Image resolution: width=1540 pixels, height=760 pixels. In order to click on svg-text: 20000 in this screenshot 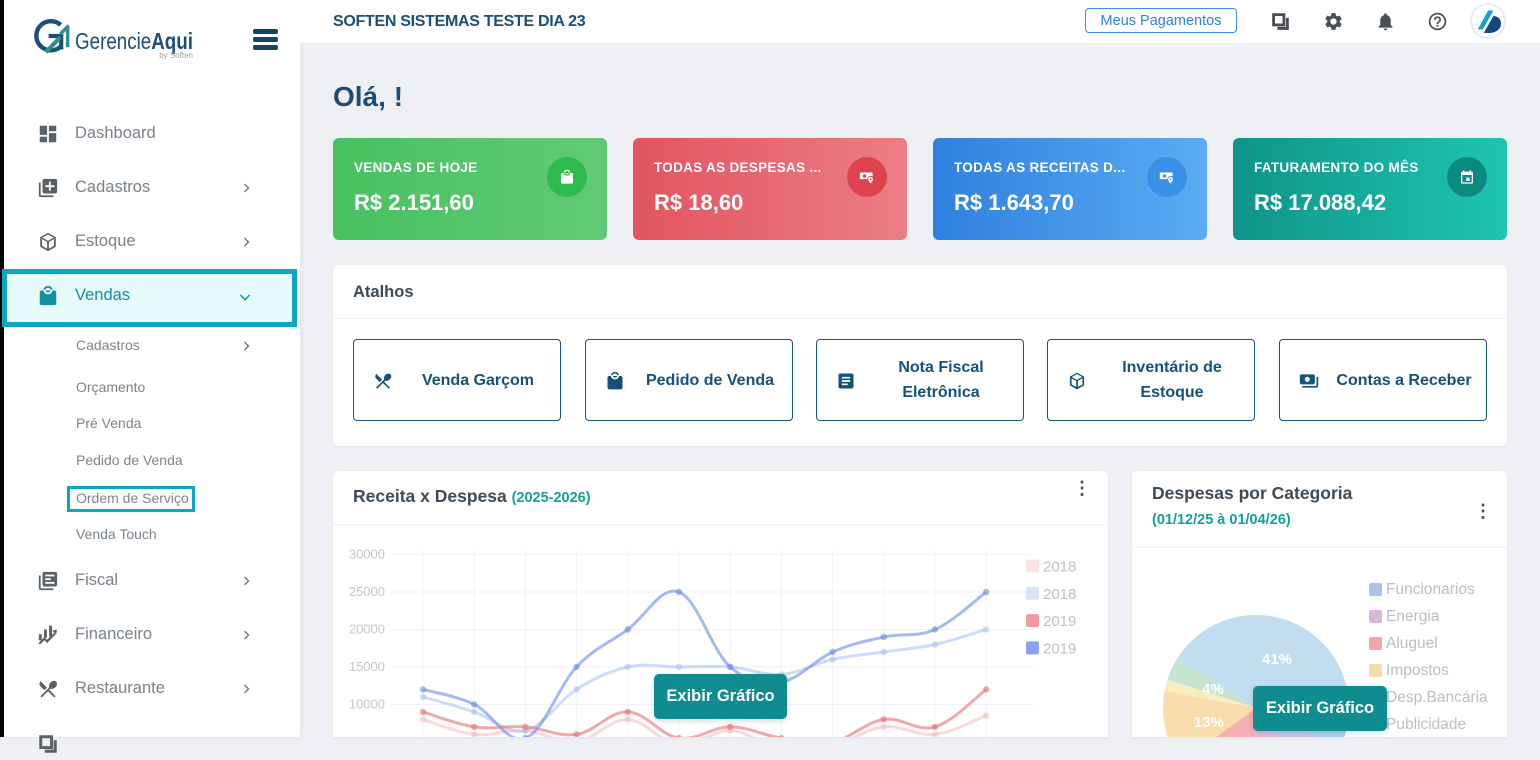, I will do `click(367, 629)`.